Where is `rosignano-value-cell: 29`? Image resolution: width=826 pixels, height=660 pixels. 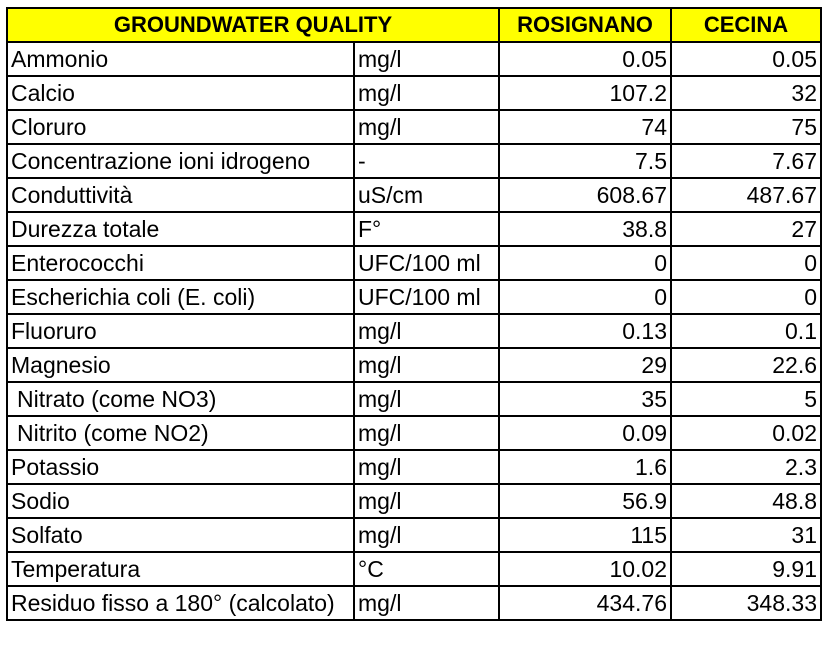 rosignano-value-cell: 29 is located at coordinates (585, 365).